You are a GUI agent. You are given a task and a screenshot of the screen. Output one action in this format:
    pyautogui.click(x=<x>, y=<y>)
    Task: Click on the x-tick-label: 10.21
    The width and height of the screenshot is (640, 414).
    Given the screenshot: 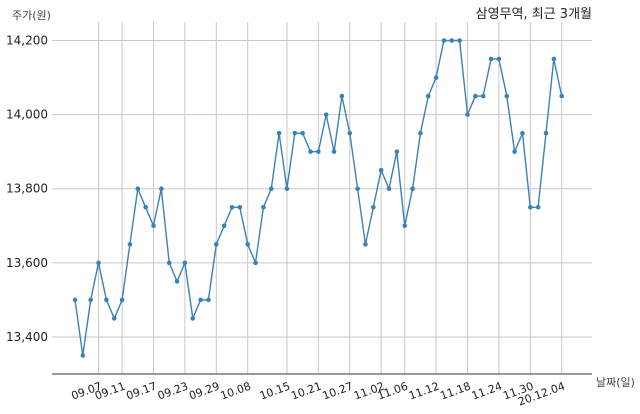 What is the action you would take?
    pyautogui.click(x=306, y=391)
    